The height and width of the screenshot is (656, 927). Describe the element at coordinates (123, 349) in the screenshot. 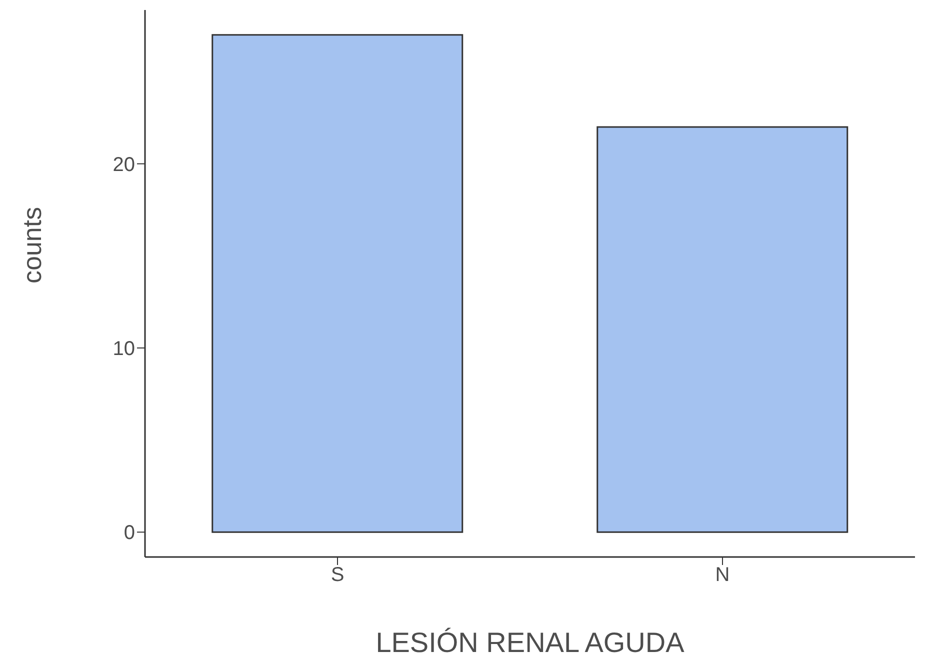

I see `y-tick-label: 10` at that location.